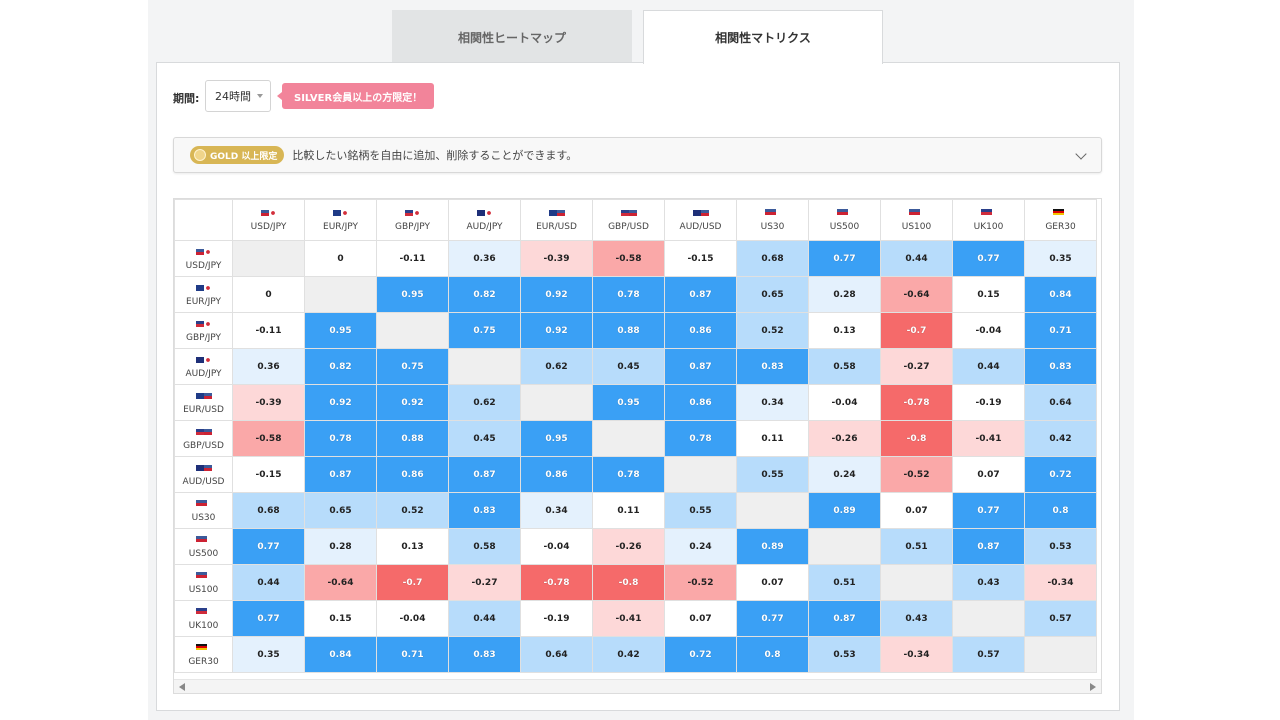 Image resolution: width=1280 pixels, height=720 pixels. I want to click on column-header-label: AUD/USD, so click(700, 227).